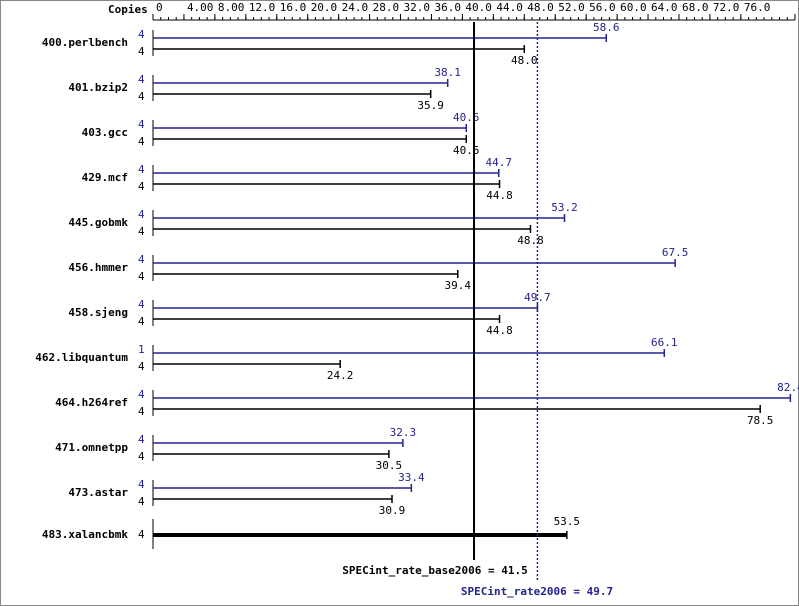 The image size is (799, 606). Describe the element at coordinates (128, 9) in the screenshot. I see `copies-header: Copies` at that location.